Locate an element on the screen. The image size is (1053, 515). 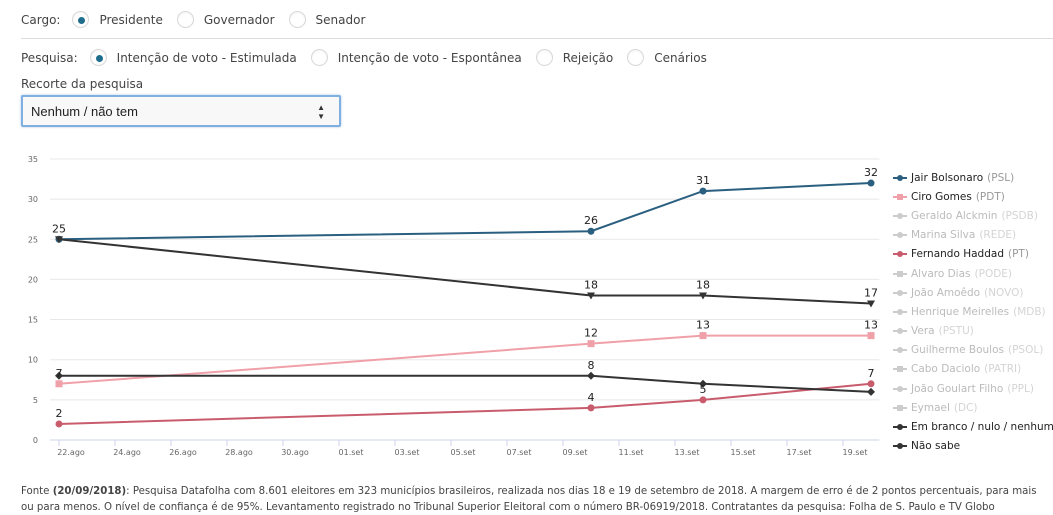
radio-rejeicao: Rejeição is located at coordinates (574, 57).